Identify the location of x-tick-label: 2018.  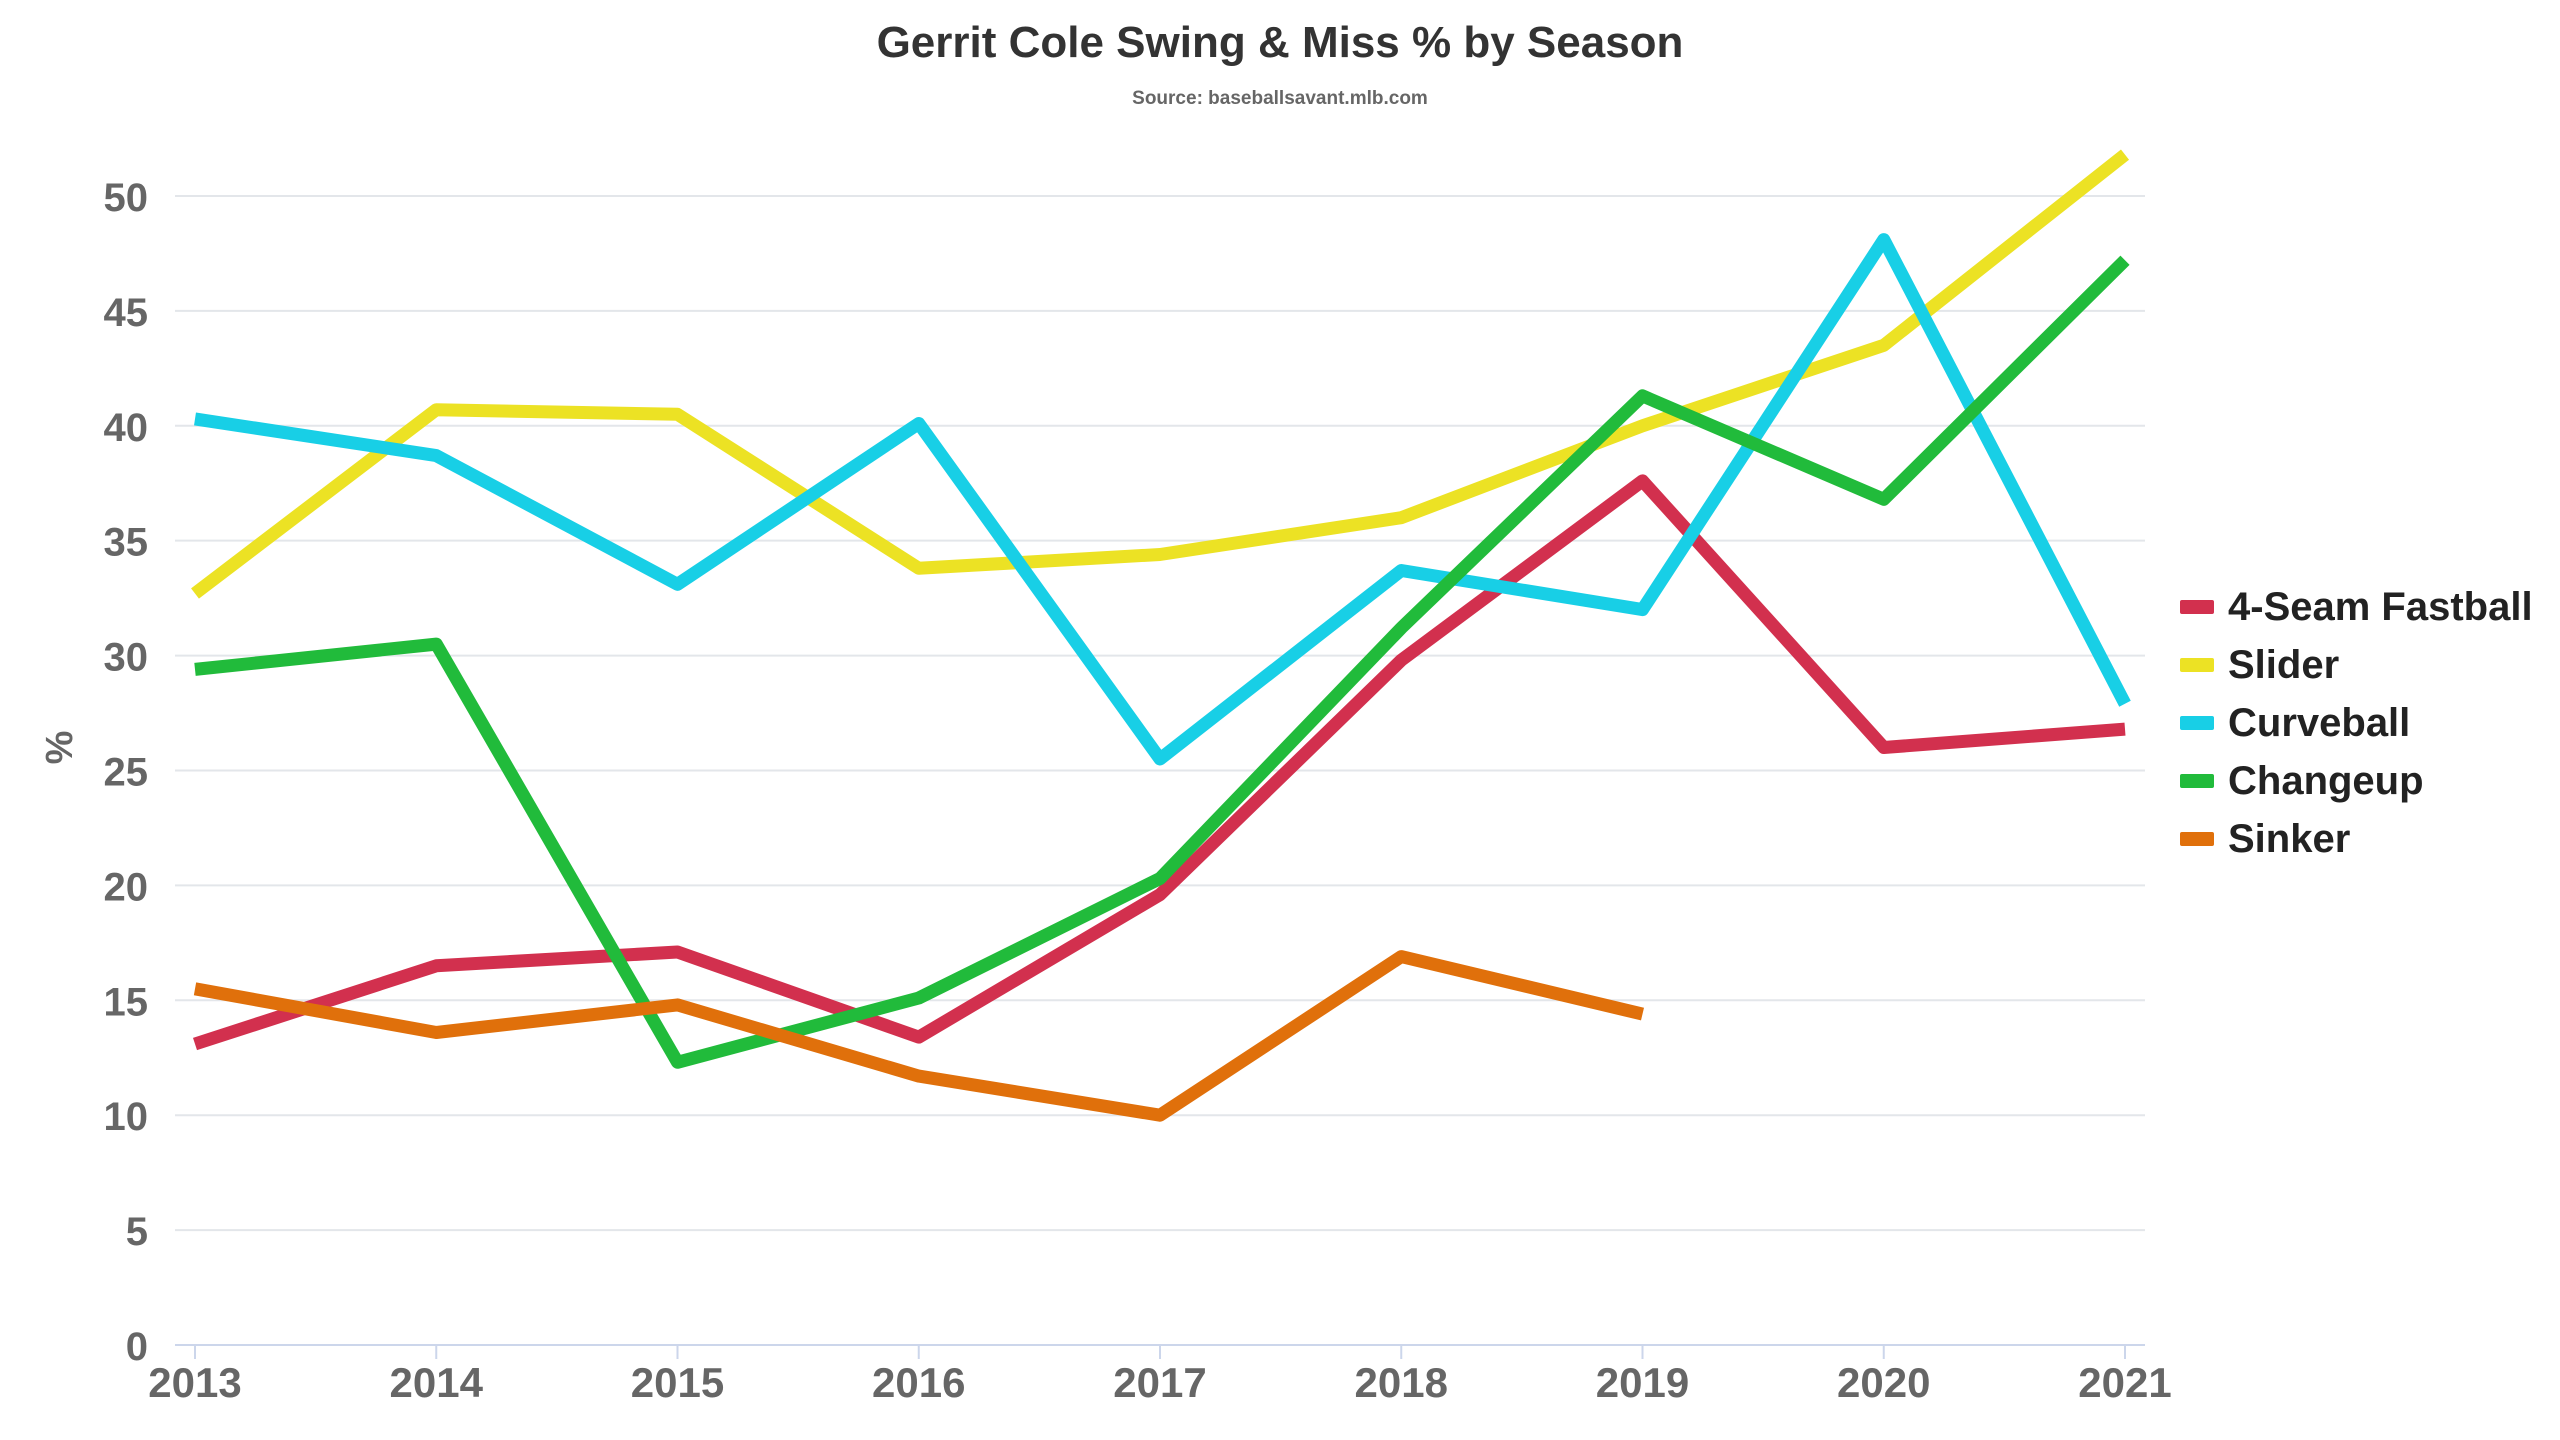
(1401, 1382).